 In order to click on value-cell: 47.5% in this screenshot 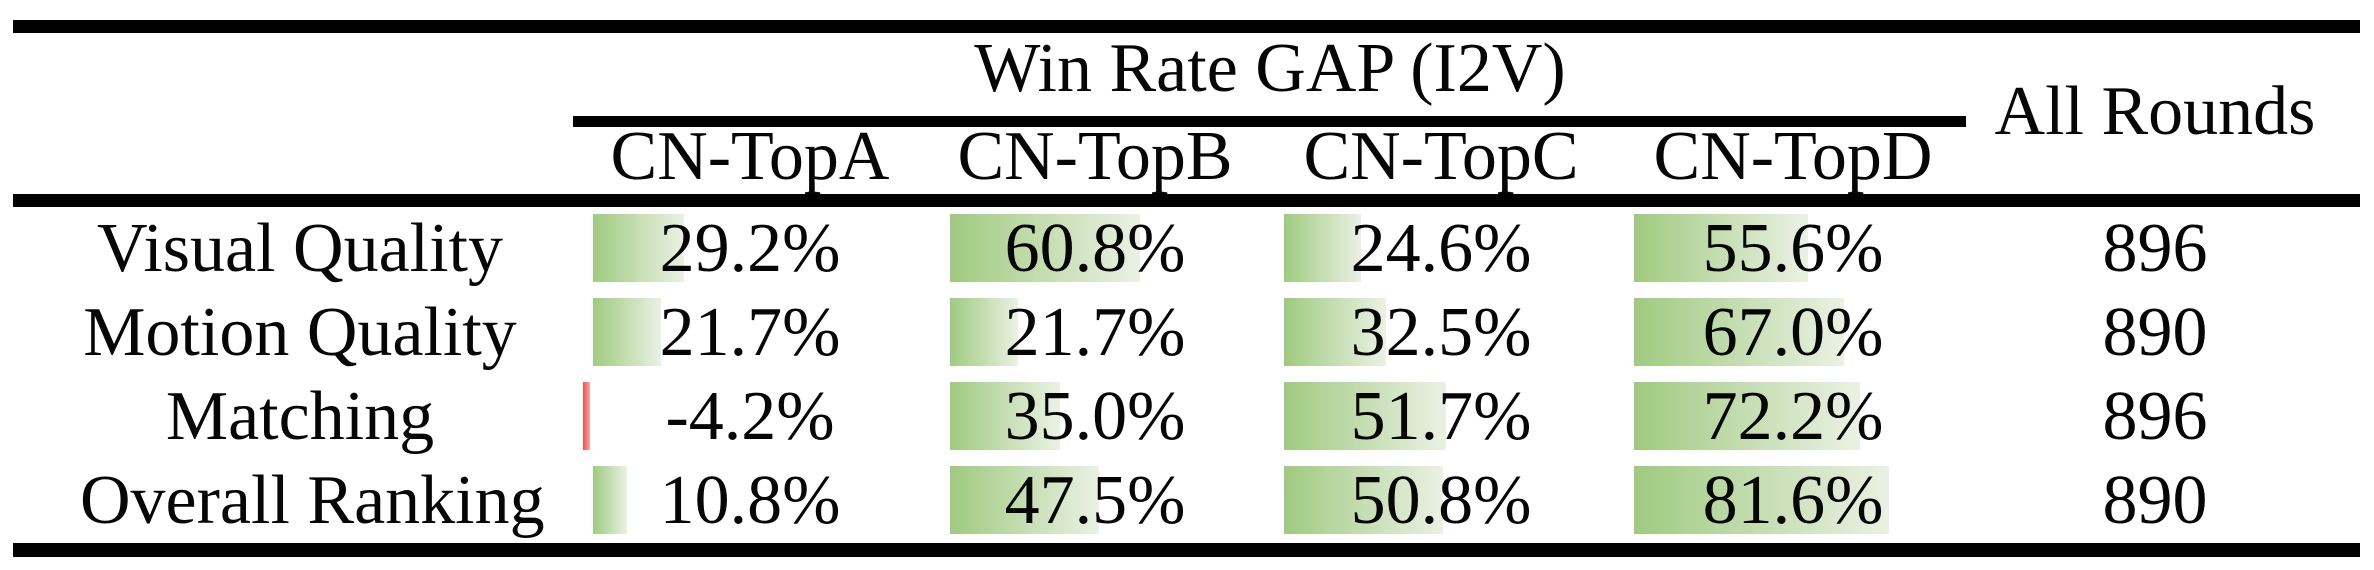, I will do `click(1095, 500)`.